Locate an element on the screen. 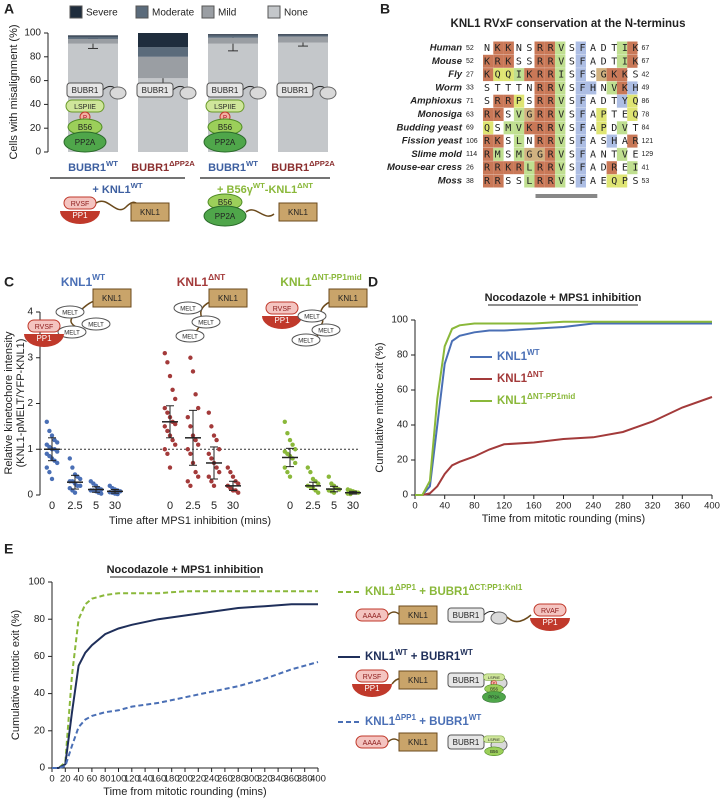 This screenshot has width=726, height=800. y-tick-label: 60 is located at coordinates (40, 656).